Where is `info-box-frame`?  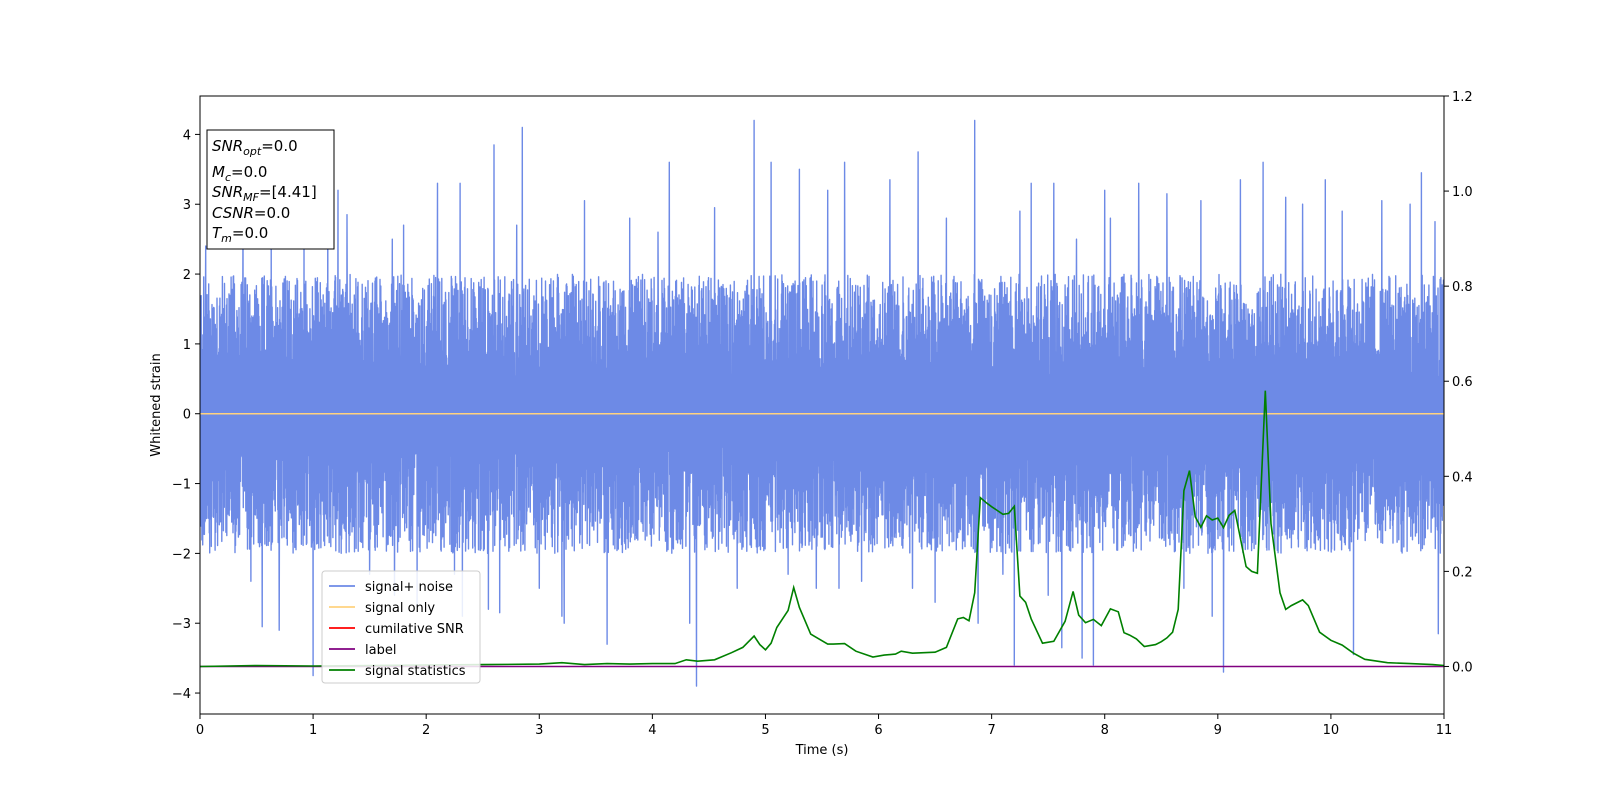 info-box-frame is located at coordinates (270, 189).